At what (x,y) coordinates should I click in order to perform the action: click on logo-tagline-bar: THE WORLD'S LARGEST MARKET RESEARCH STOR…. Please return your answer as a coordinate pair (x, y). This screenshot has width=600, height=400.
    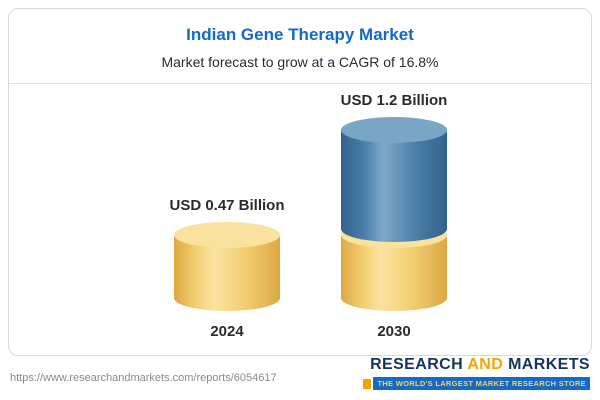
    Looking at the image, I should click on (476, 383).